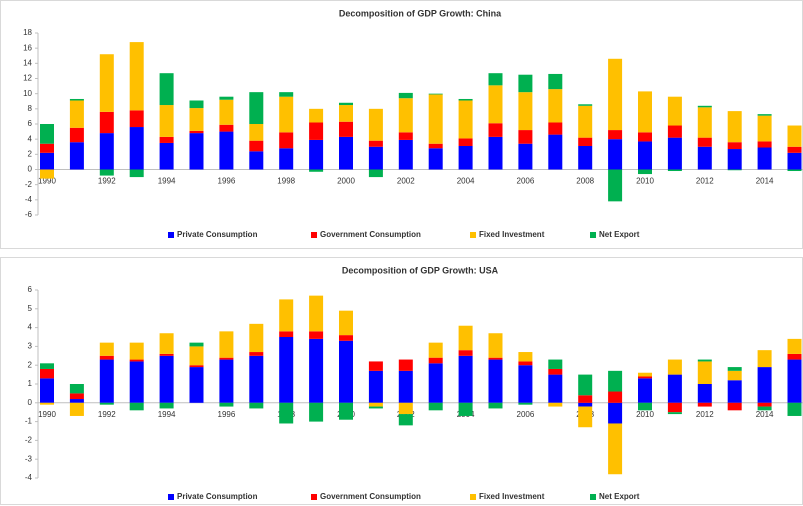 This screenshot has width=803, height=506. Describe the element at coordinates (227, 414) in the screenshot. I see `x-tick-label: 1996` at that location.